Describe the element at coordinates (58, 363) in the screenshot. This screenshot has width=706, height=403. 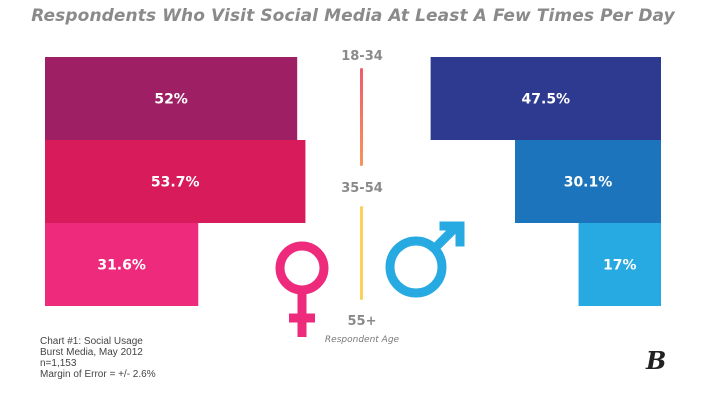
I see `note-sample-size: n=1,153` at that location.